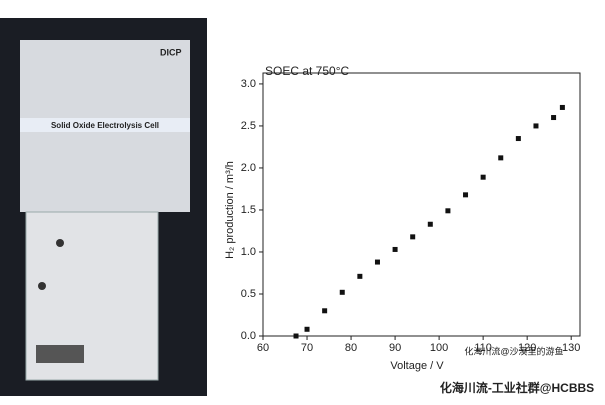  I want to click on y-tick-label: 0.5, so click(248, 294).